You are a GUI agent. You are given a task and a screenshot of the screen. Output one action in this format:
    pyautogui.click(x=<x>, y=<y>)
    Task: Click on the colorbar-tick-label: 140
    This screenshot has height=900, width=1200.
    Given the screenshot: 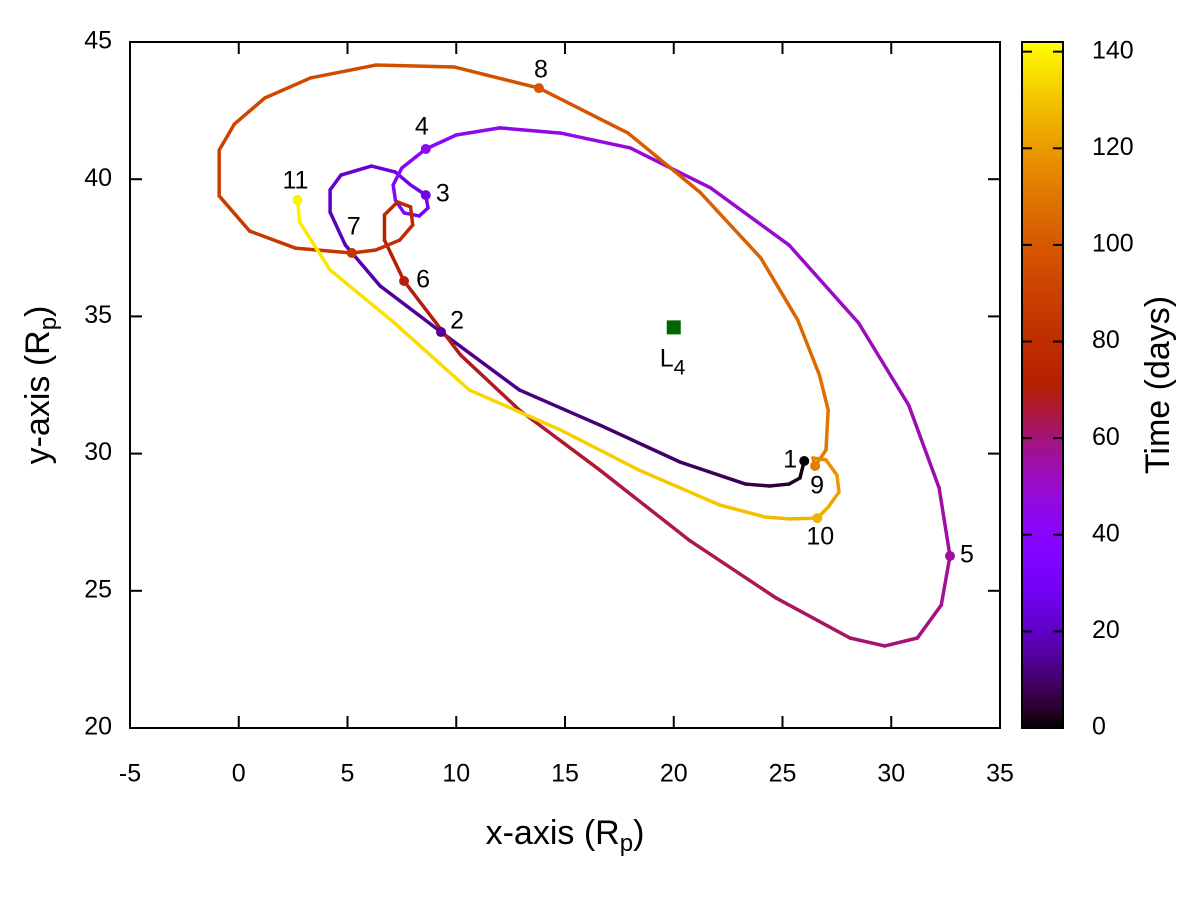 What is the action you would take?
    pyautogui.click(x=1113, y=50)
    